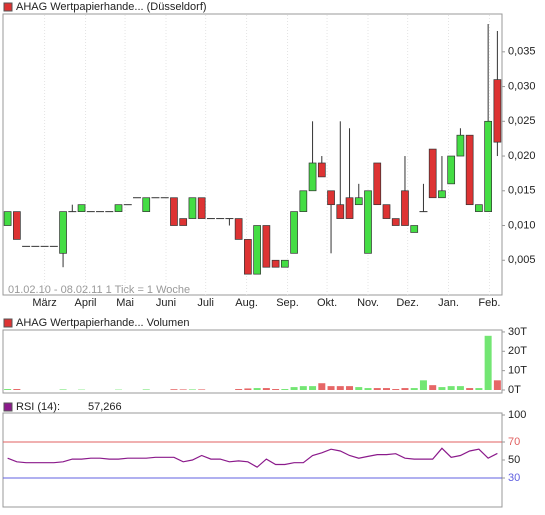  I want to click on y-tick-label: 0,035, so click(522, 52).